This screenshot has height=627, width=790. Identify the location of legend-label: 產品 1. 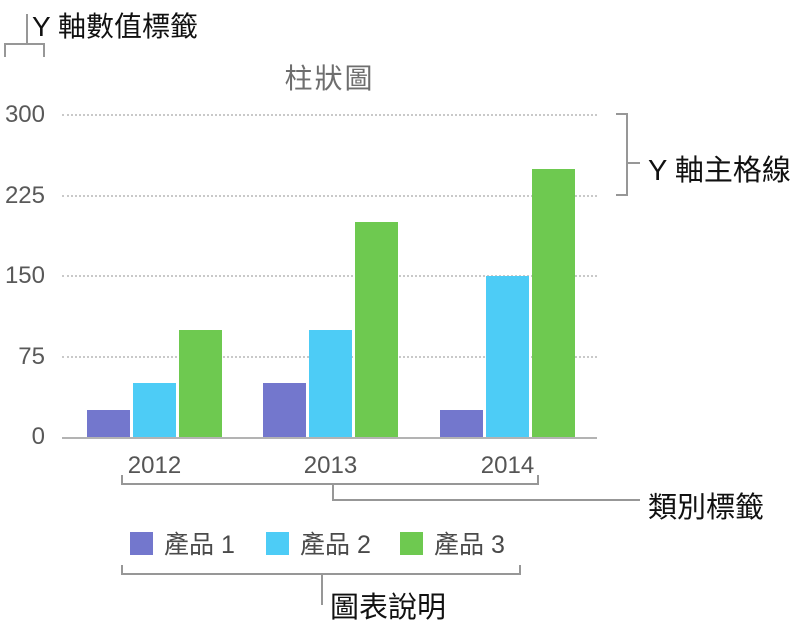
(199, 545).